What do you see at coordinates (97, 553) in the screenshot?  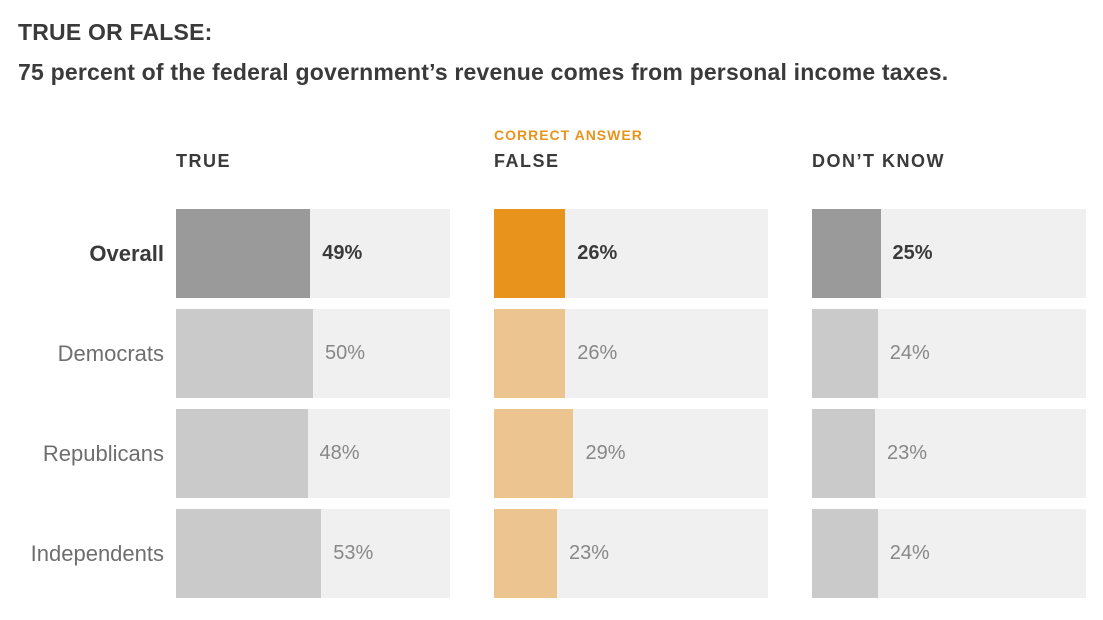 I see `row-label-independents: Independents` at bounding box center [97, 553].